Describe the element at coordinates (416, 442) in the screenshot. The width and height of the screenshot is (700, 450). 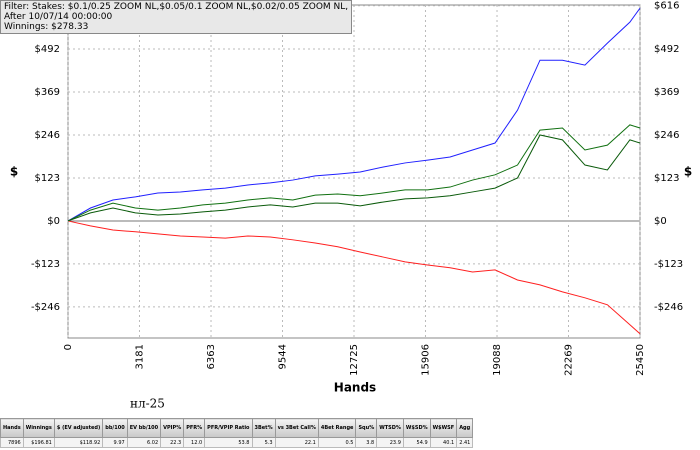
I see `table-cell: 54.9` at that location.